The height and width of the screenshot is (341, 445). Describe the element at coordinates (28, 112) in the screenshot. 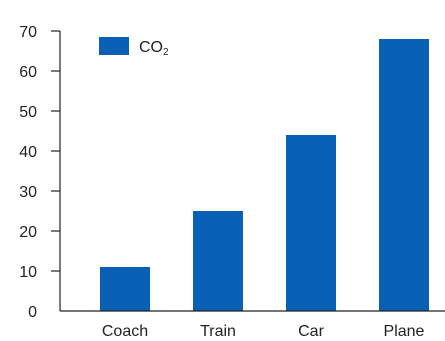

I see `y-tick-label-50: 50` at that location.